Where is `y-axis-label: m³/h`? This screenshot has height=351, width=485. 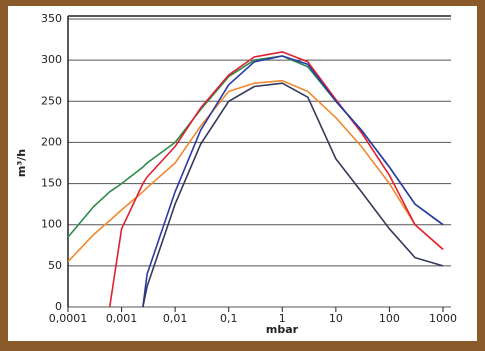
y-axis-label: m³/h is located at coordinates (21, 163).